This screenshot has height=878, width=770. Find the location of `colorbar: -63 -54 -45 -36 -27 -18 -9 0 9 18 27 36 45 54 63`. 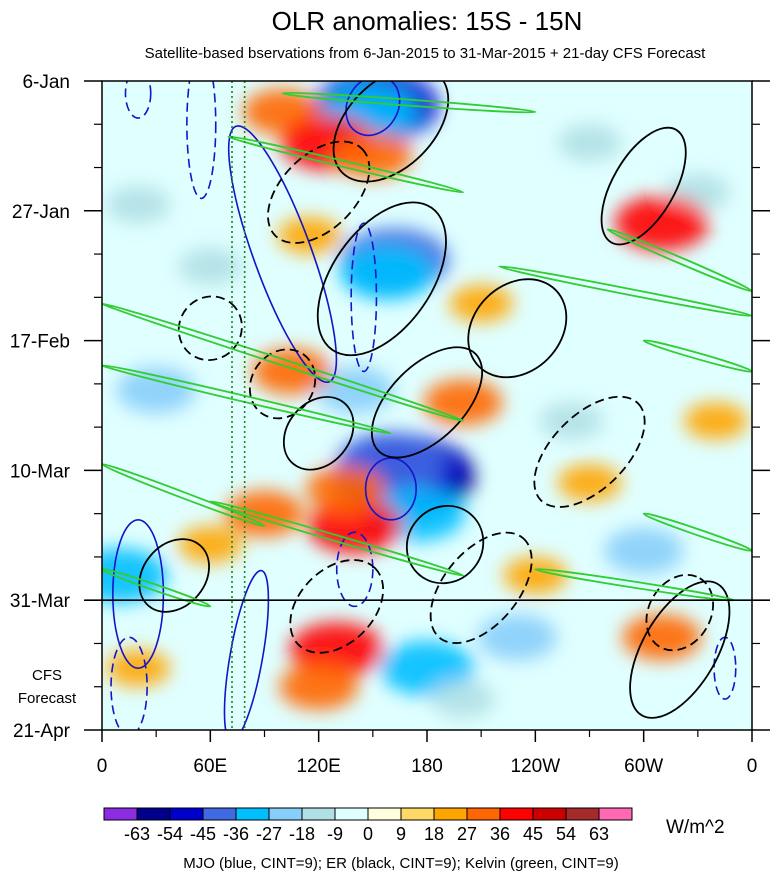

colorbar: -63 -54 -45 -36 -27 -18 -9 0 9 18 27 36 45 54 63 is located at coordinates (368, 825).